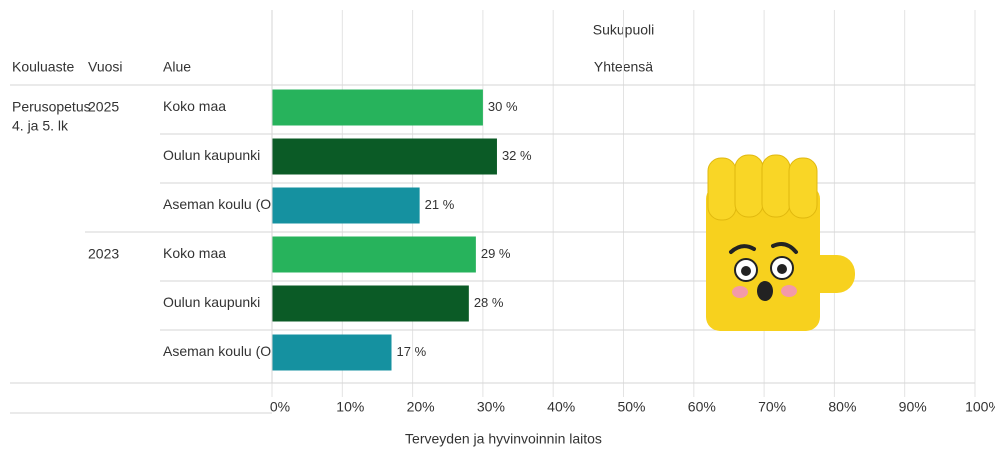 This screenshot has height=452, width=995. What do you see at coordinates (503, 439) in the screenshot?
I see `source: Terveyden ja hyvinvoinnin laitos` at bounding box center [503, 439].